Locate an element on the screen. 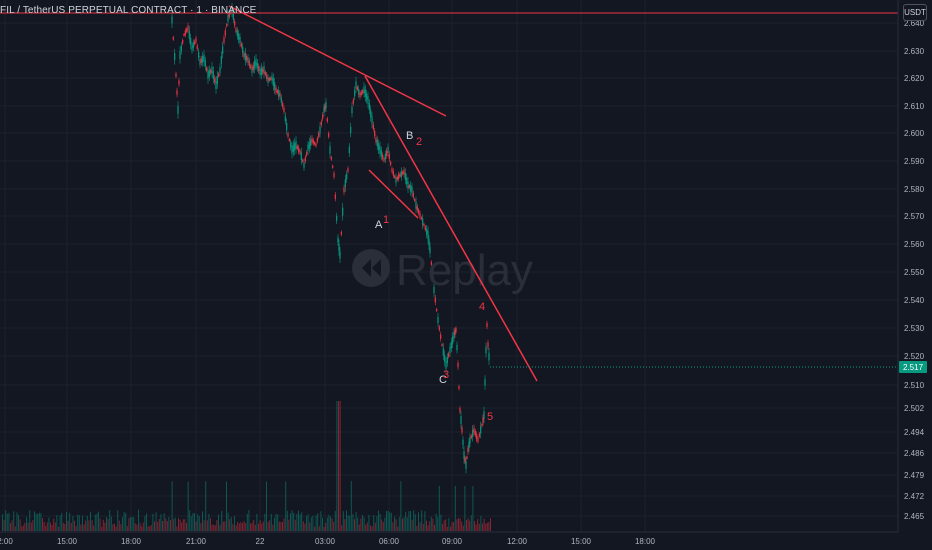 Image resolution: width=932 pixels, height=550 pixels. wave-label-a: A is located at coordinates (379, 225).